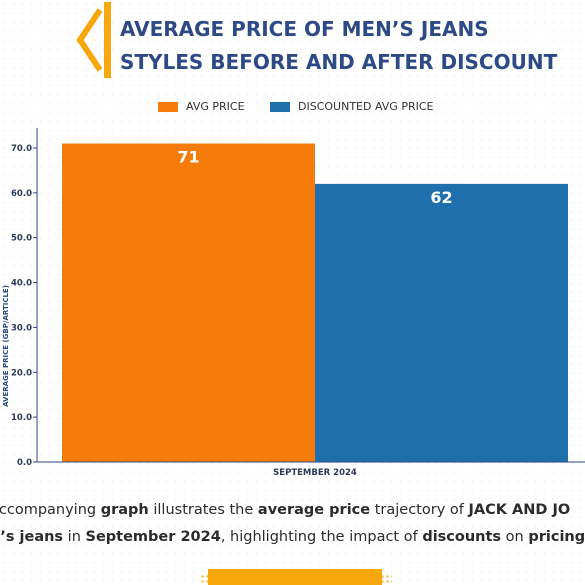 Image resolution: width=585 pixels, height=585 pixels. What do you see at coordinates (74, 537) in the screenshot?
I see `description-text-run: in` at bounding box center [74, 537].